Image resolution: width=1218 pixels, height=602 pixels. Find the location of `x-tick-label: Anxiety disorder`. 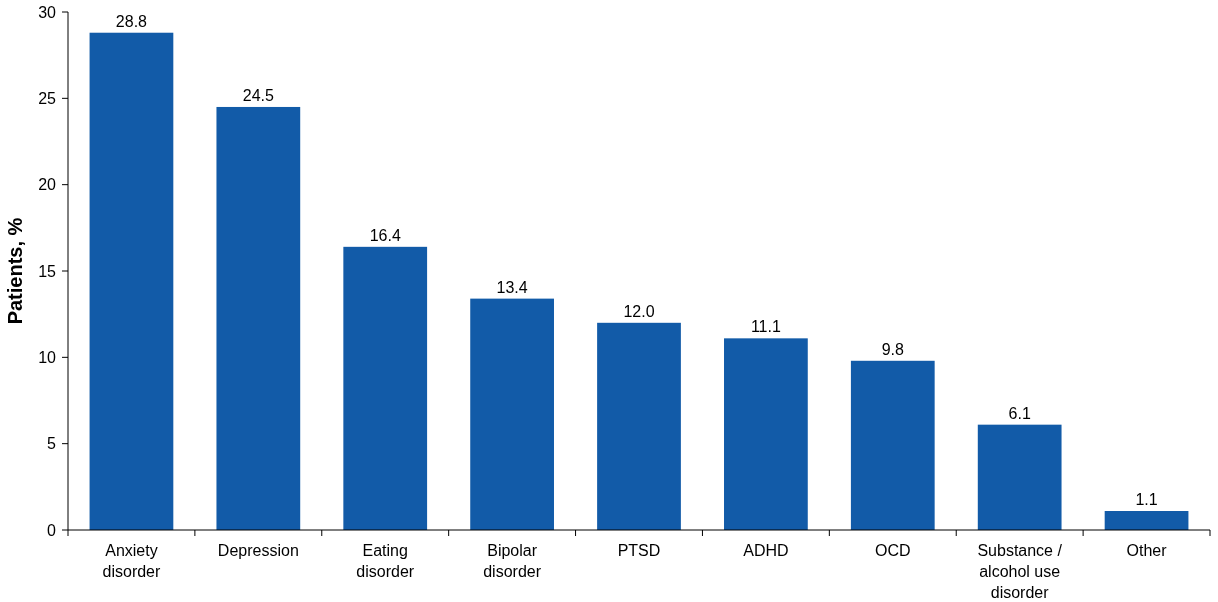

x-tick-label: Anxiety disorder is located at coordinates (132, 561).